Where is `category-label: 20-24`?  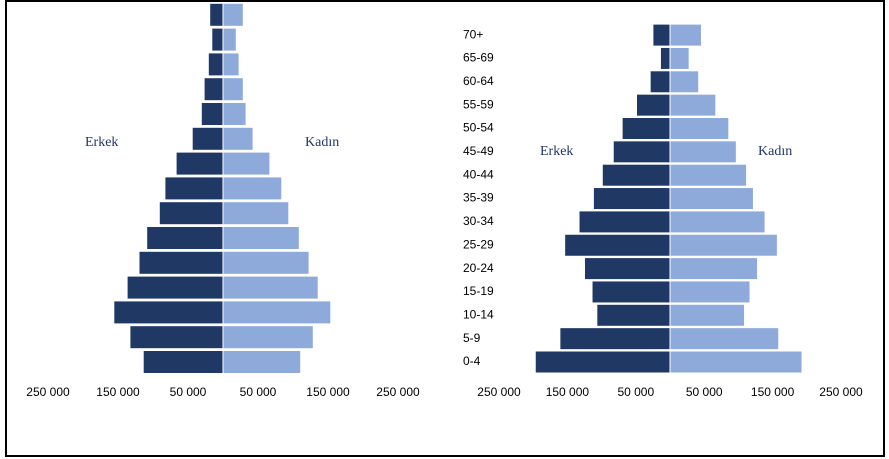
category-label: 20-24 is located at coordinates (478, 268).